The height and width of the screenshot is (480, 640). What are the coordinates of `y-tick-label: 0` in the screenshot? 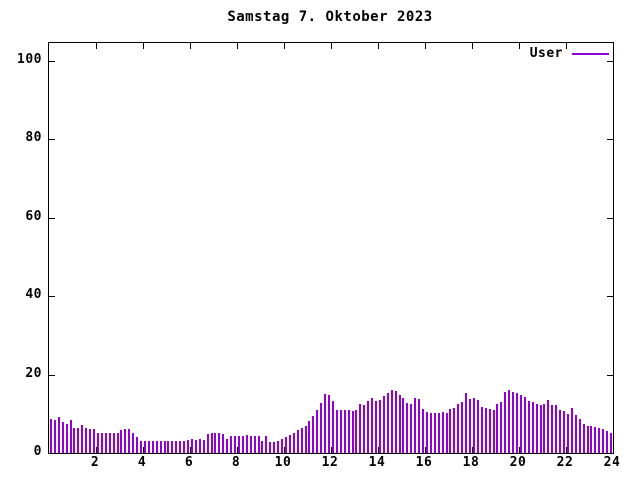 It's located at (37, 451).